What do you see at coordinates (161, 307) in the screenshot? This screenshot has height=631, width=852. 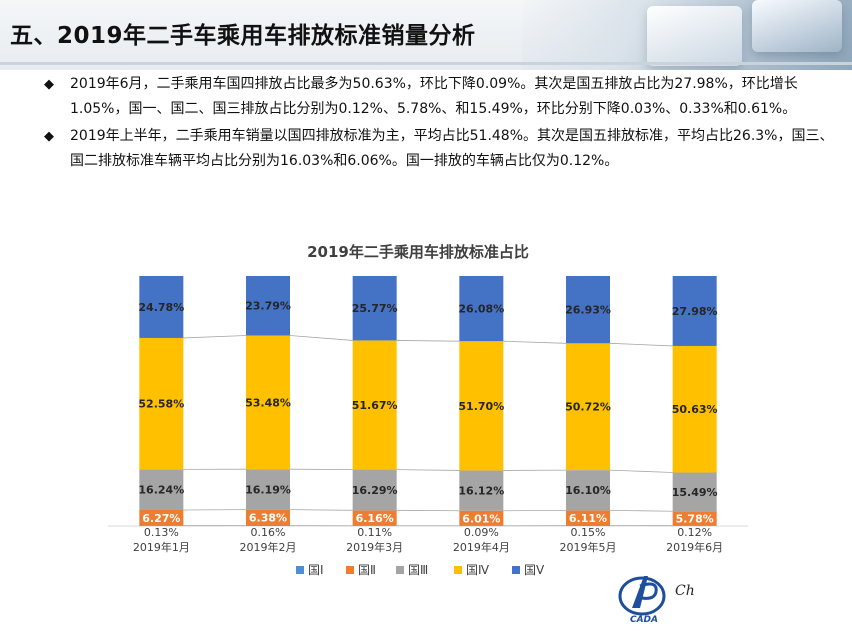 I see `data-label: 24.78%` at bounding box center [161, 307].